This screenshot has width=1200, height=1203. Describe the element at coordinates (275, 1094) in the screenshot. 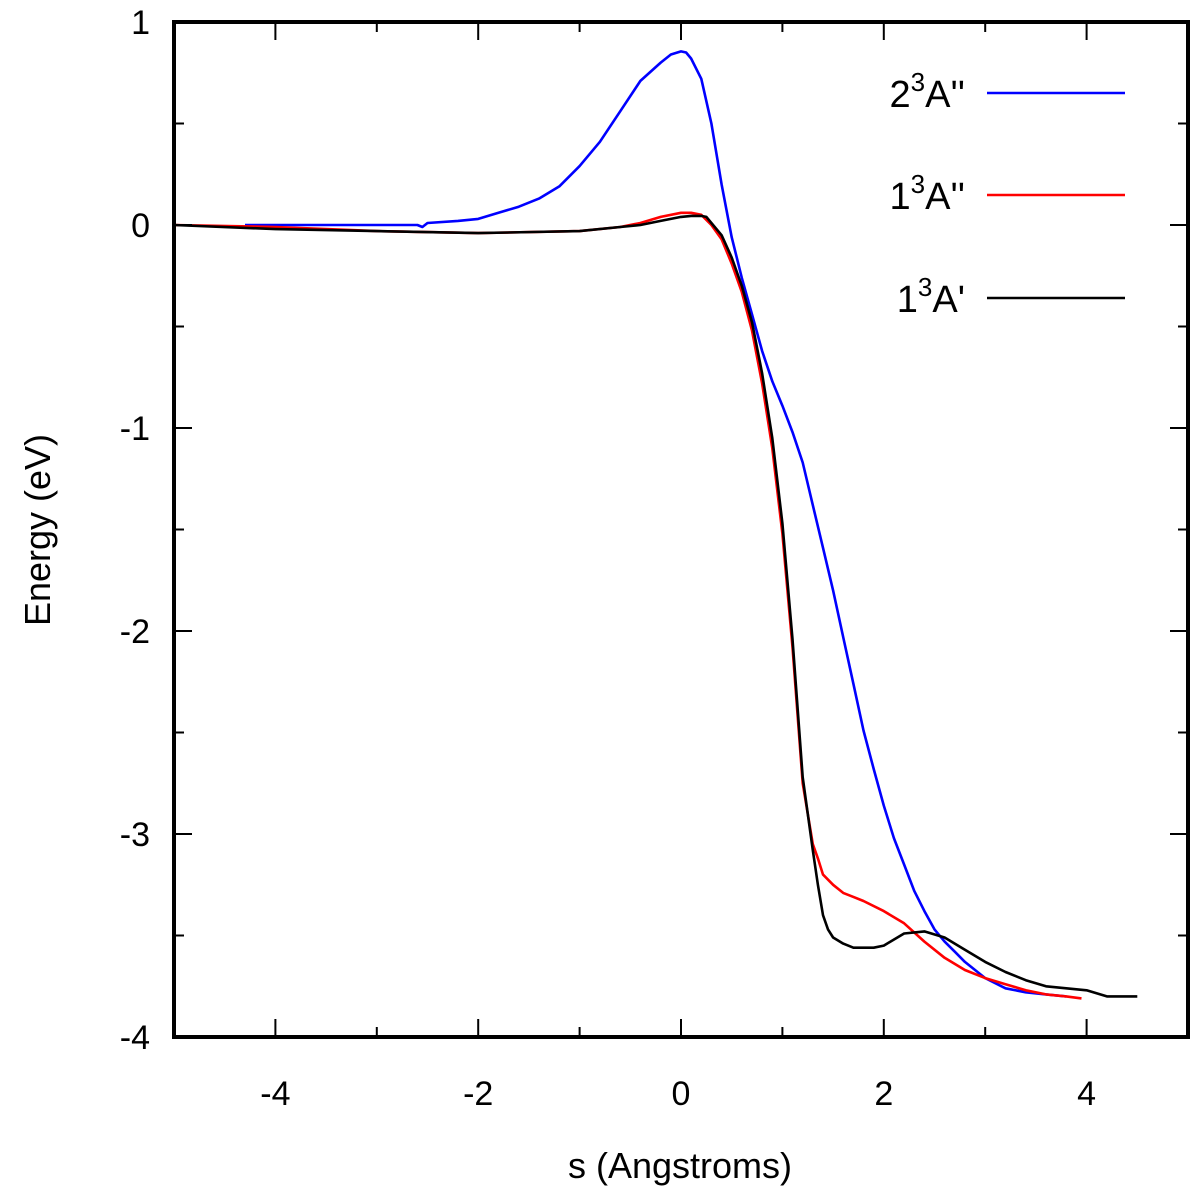

I see `x-tick-label: -4` at that location.